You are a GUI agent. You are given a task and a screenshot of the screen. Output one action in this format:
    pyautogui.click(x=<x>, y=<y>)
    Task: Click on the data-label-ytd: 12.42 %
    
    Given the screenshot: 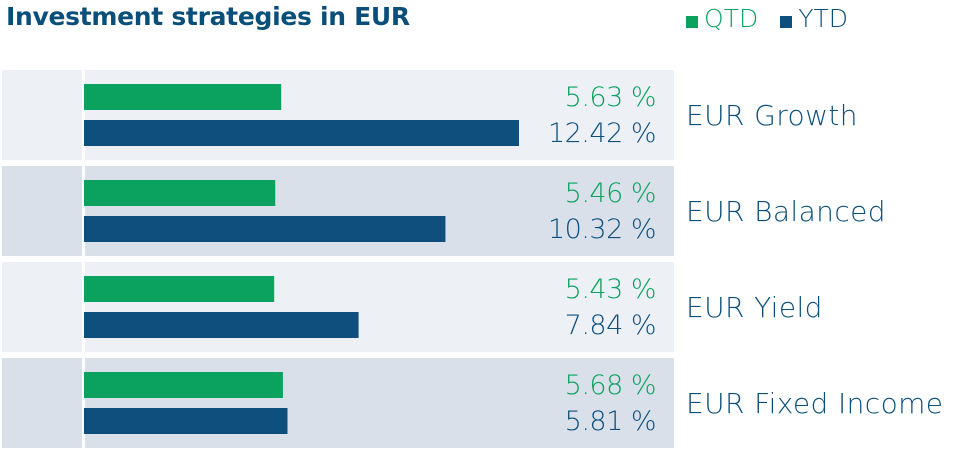 What is the action you would take?
    pyautogui.click(x=602, y=133)
    